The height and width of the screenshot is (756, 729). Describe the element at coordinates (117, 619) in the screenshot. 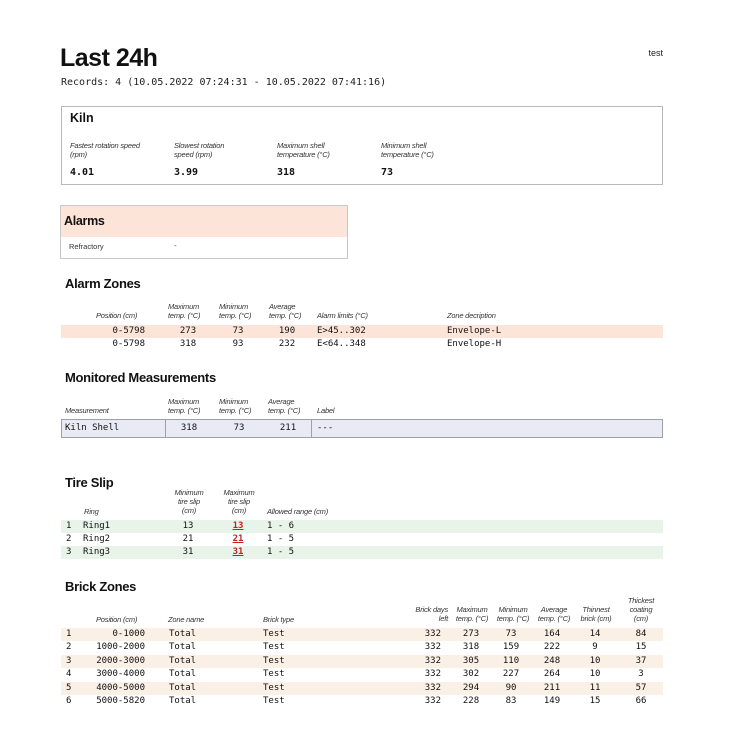

I see `column-header: Position (cm)` at that location.